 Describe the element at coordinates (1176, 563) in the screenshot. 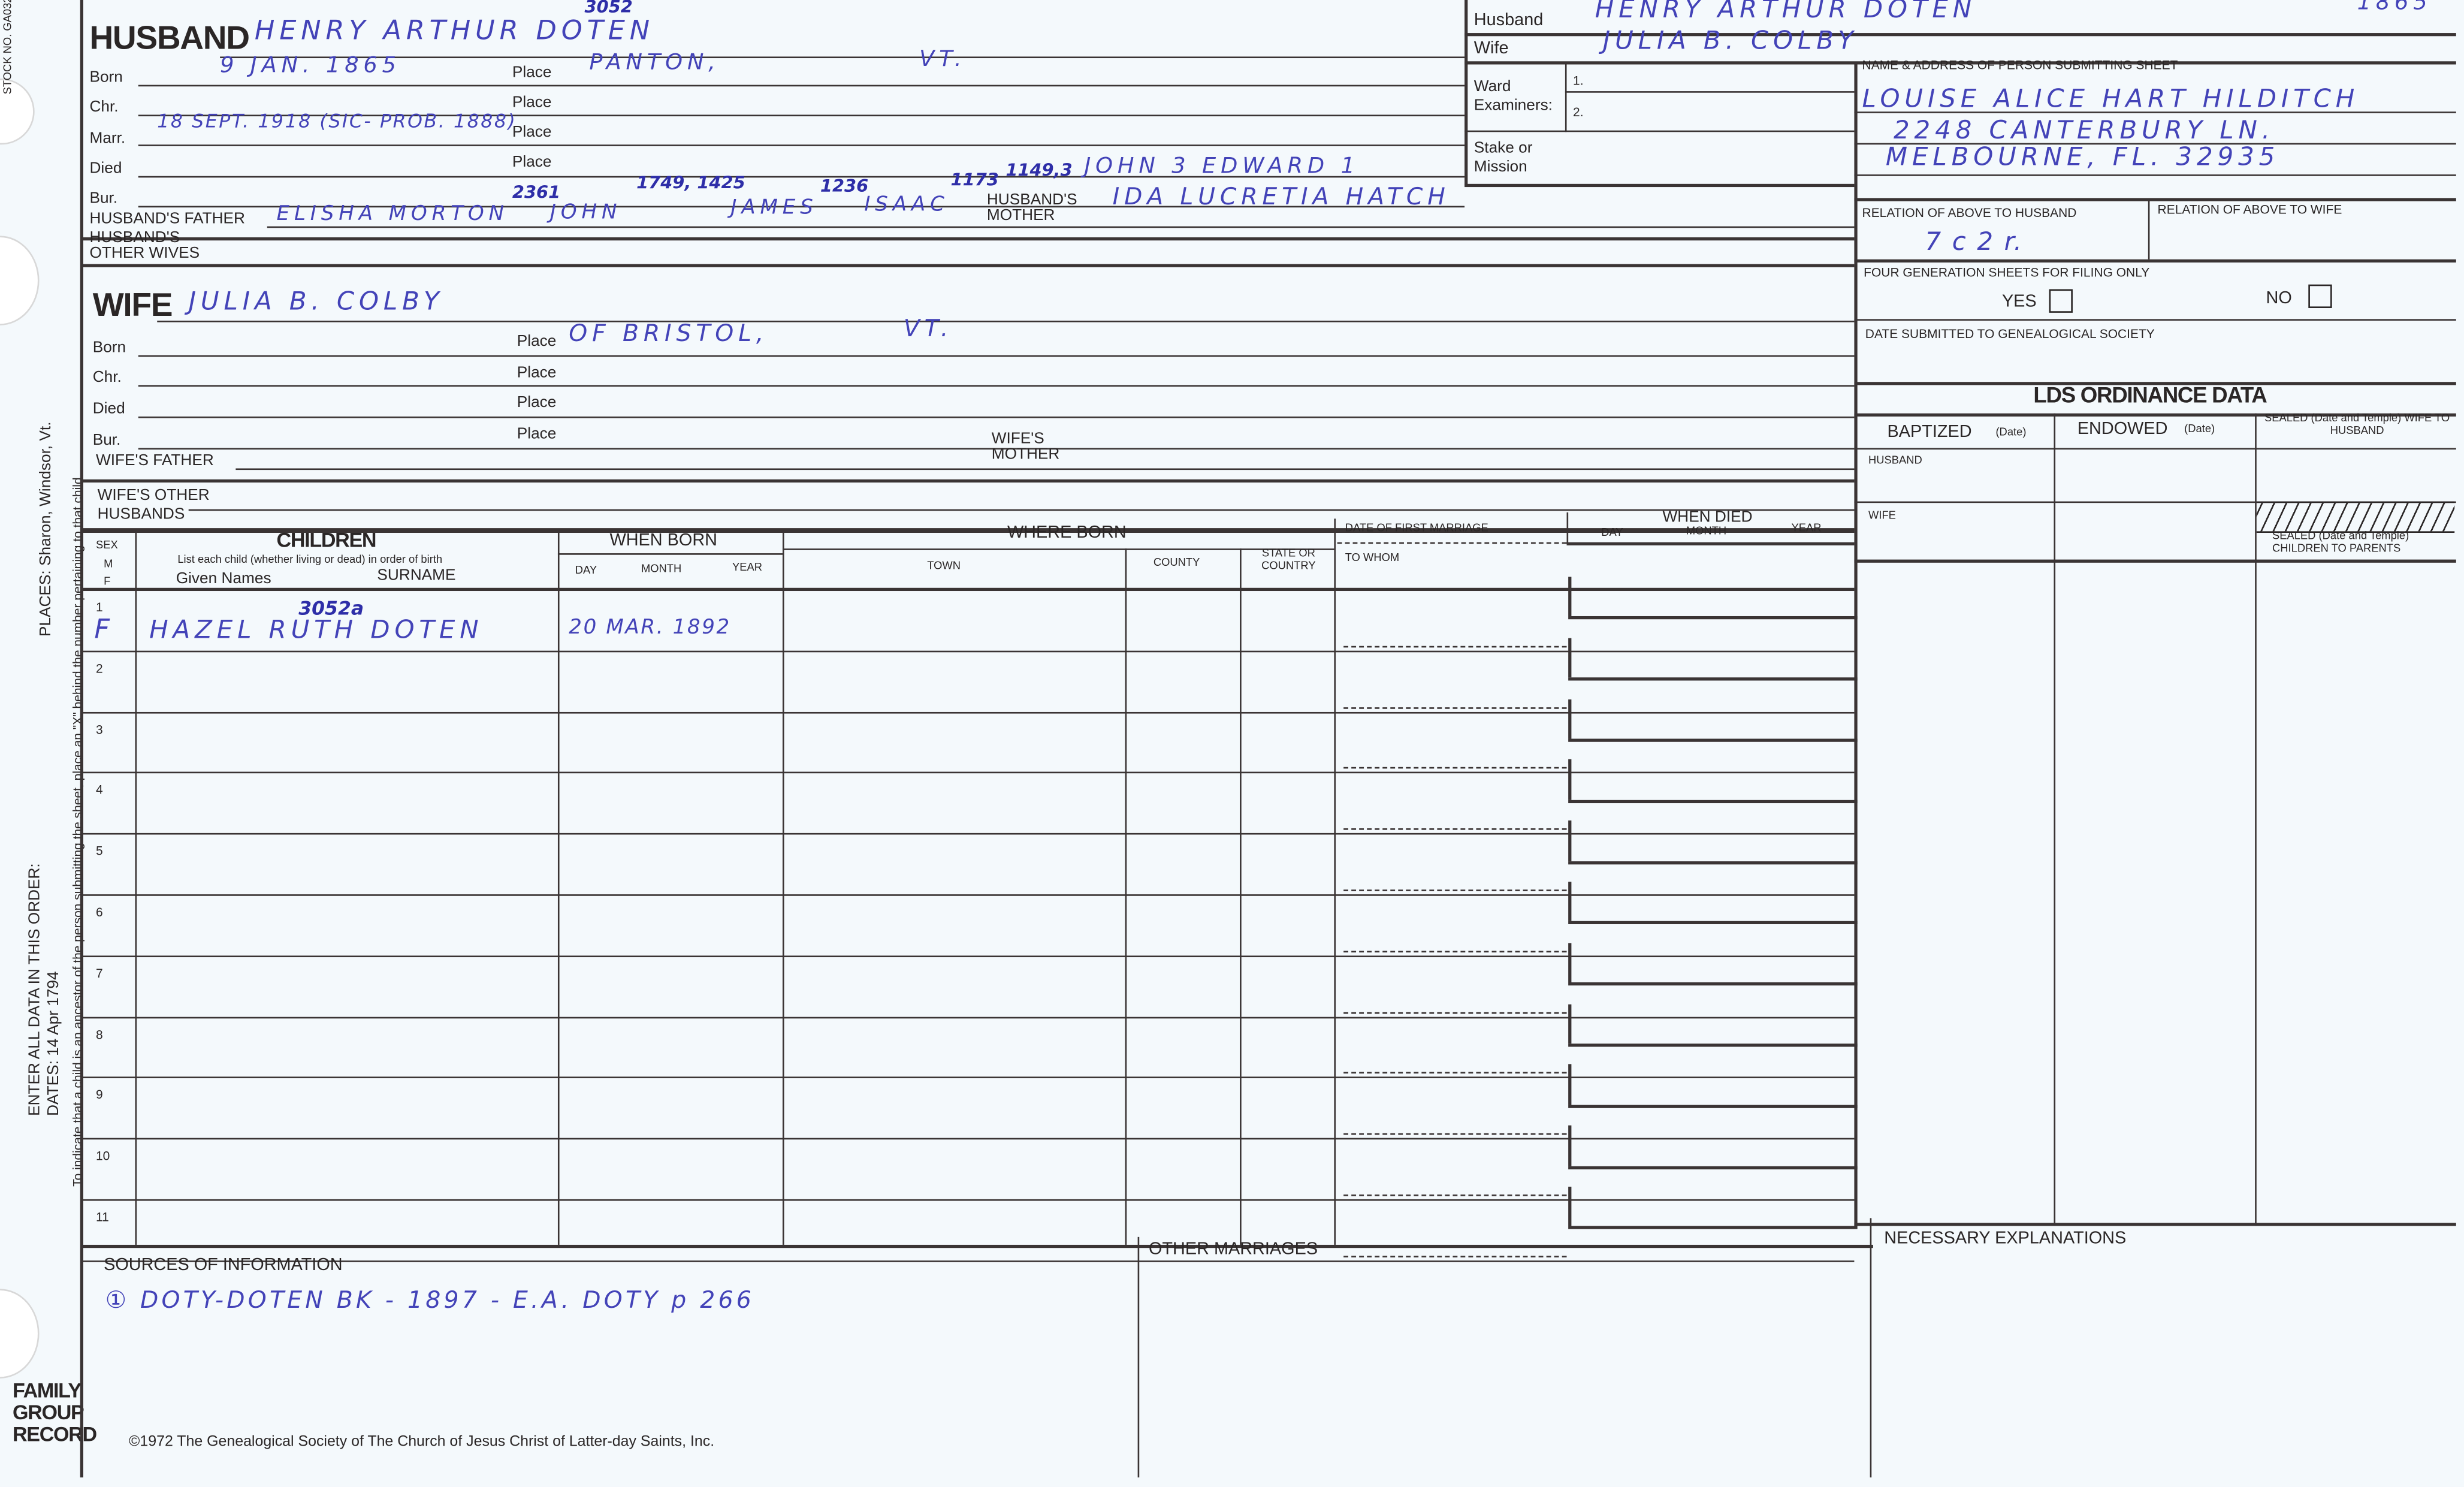

I see `county-header: COUNTY` at that location.